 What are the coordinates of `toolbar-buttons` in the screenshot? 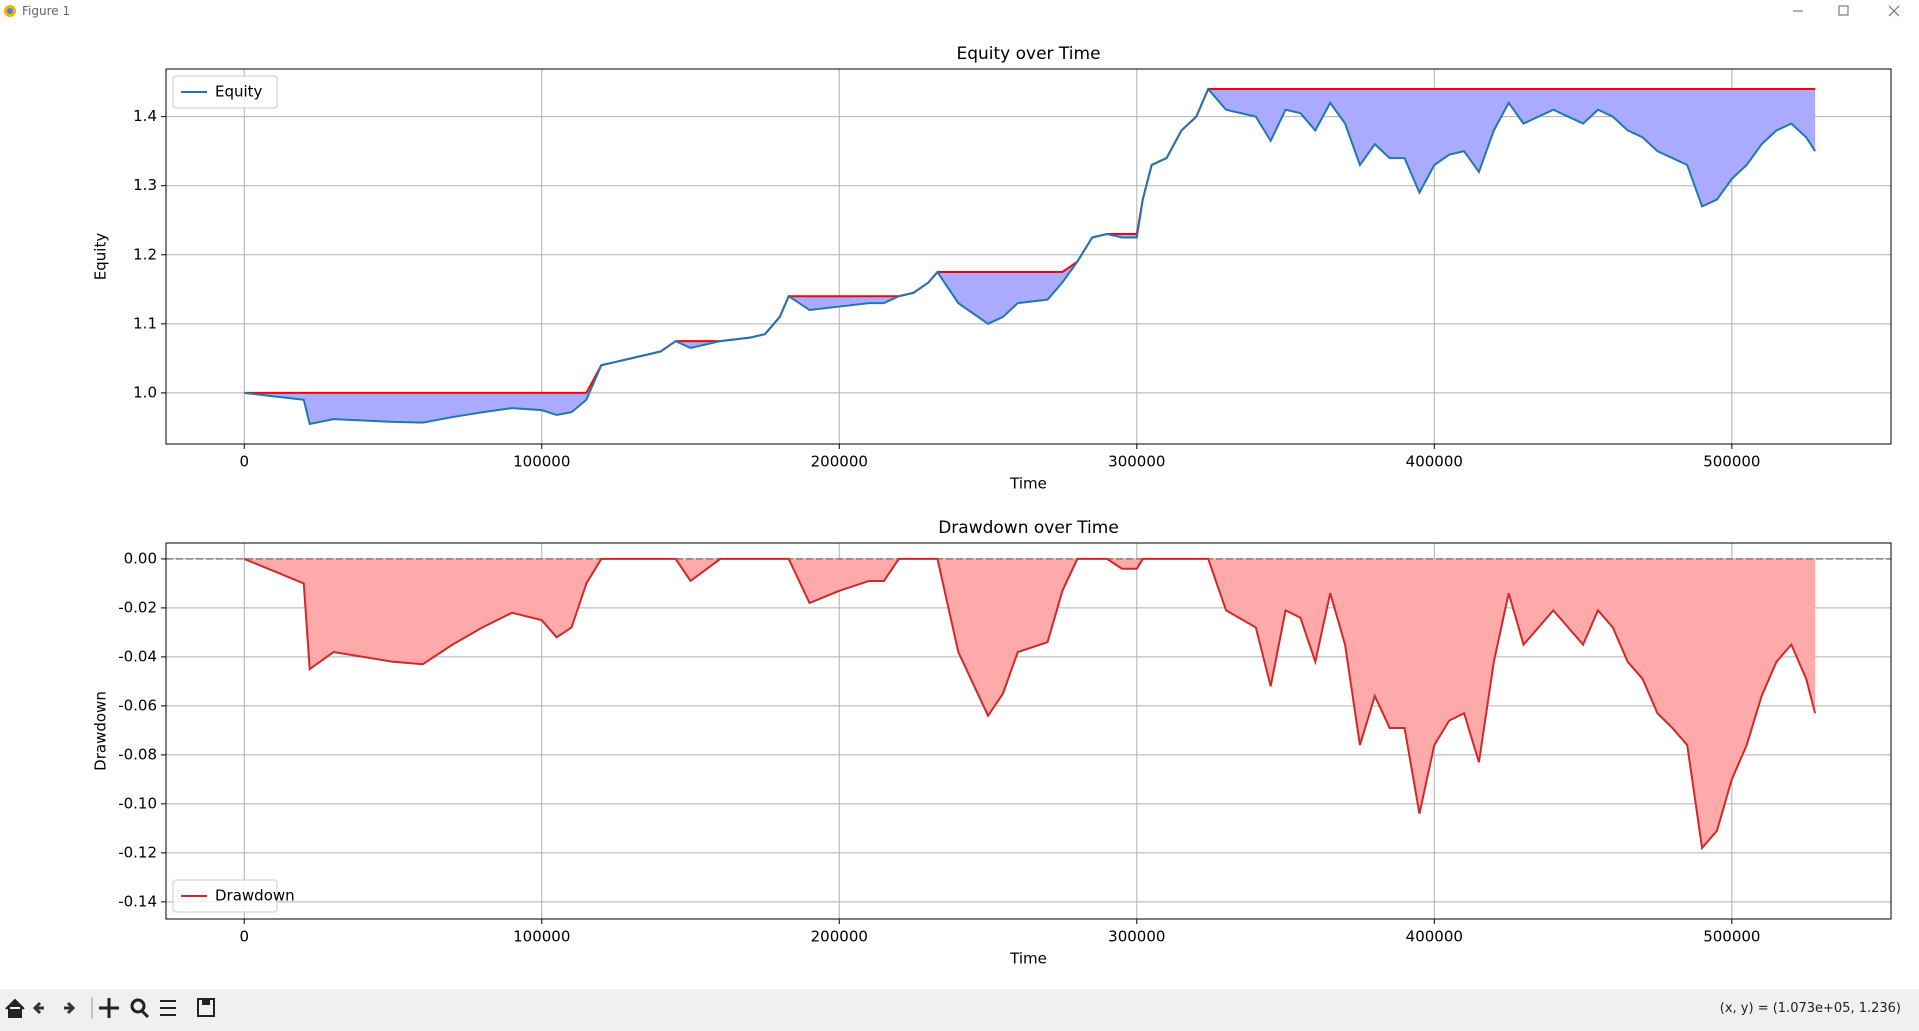 It's located at (110, 1008).